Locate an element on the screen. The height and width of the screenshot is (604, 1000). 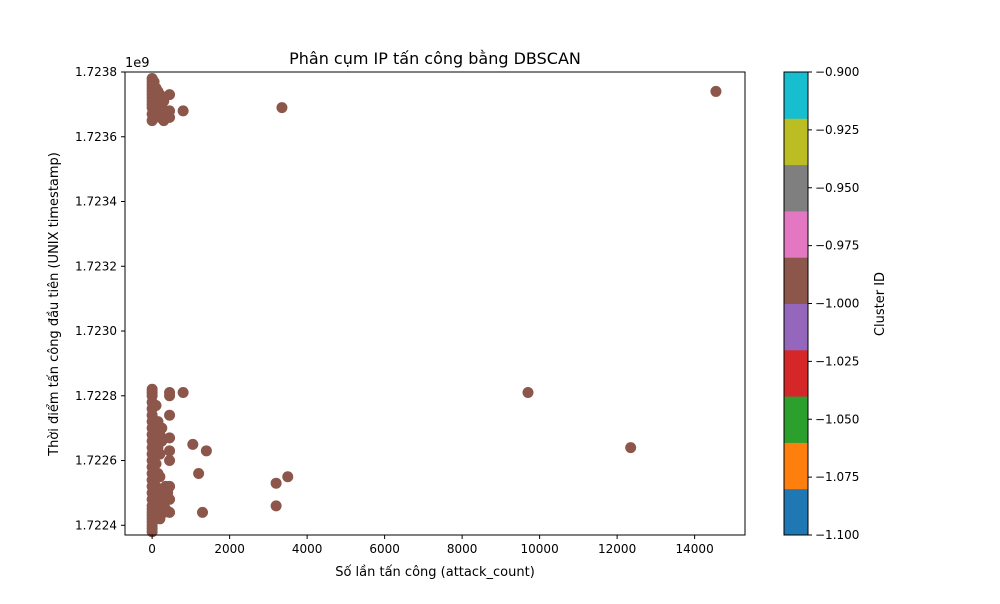
colorbar-label: Cluster ID is located at coordinates (880, 304).